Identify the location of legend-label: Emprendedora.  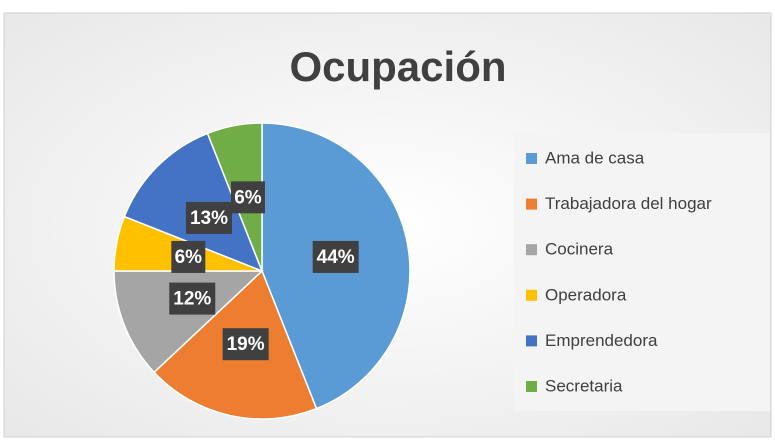
(601, 340).